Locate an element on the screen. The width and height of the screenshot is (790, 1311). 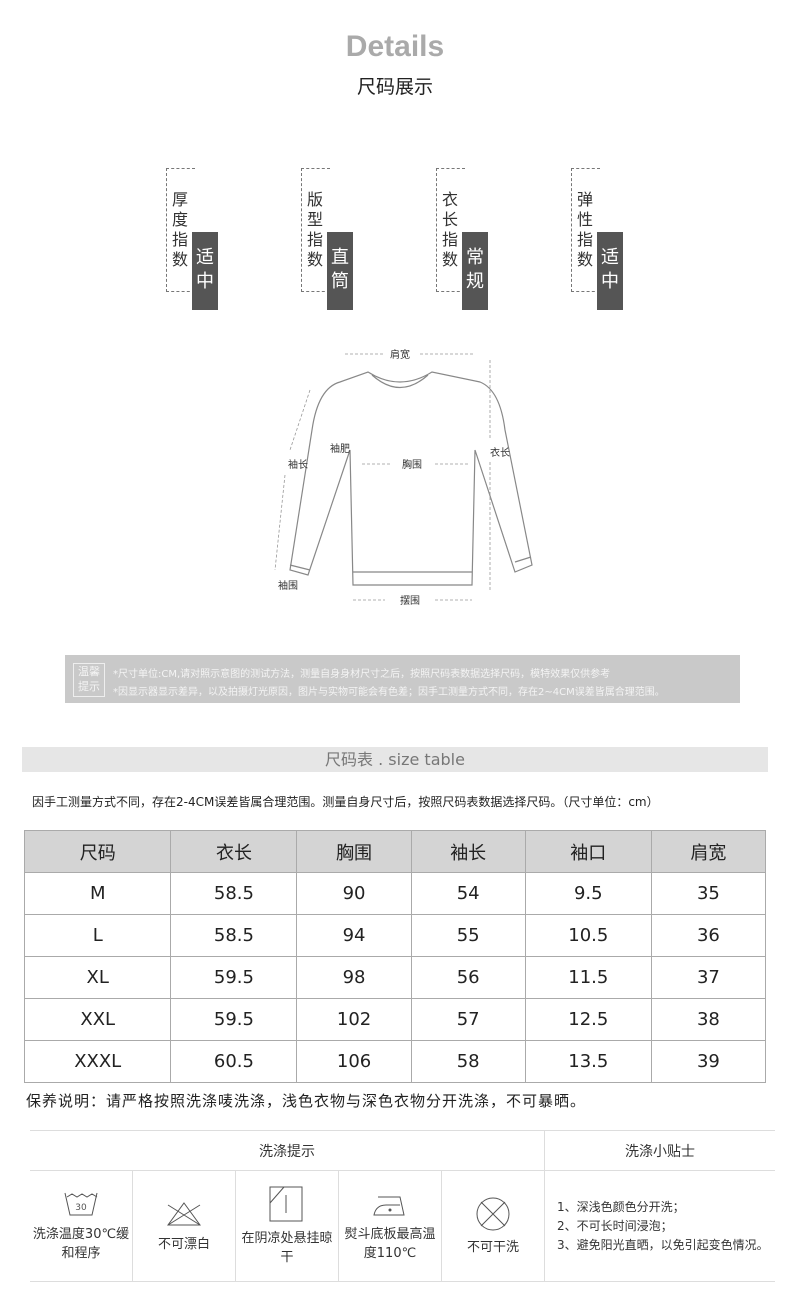
wash-item-text: 在阴凉处悬挂晾干 is located at coordinates (287, 1248).